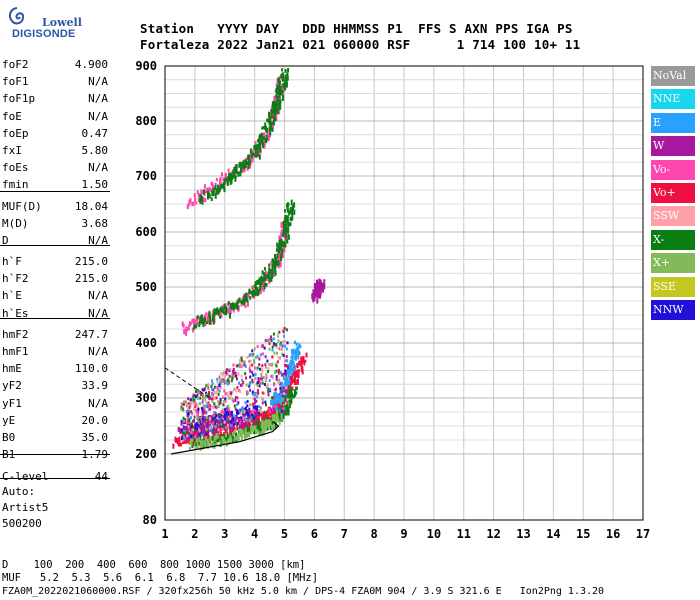 The image size is (700, 600). Describe the element at coordinates (224, 534) in the screenshot. I see `x-tick-label: 3` at that location.